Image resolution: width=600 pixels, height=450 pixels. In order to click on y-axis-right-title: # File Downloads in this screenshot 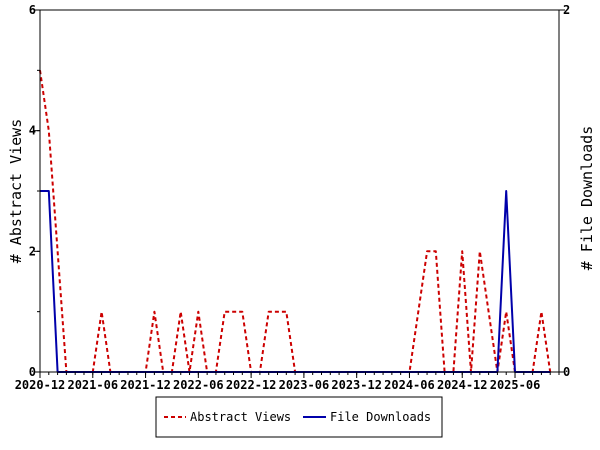, I will do `click(587, 198)`.